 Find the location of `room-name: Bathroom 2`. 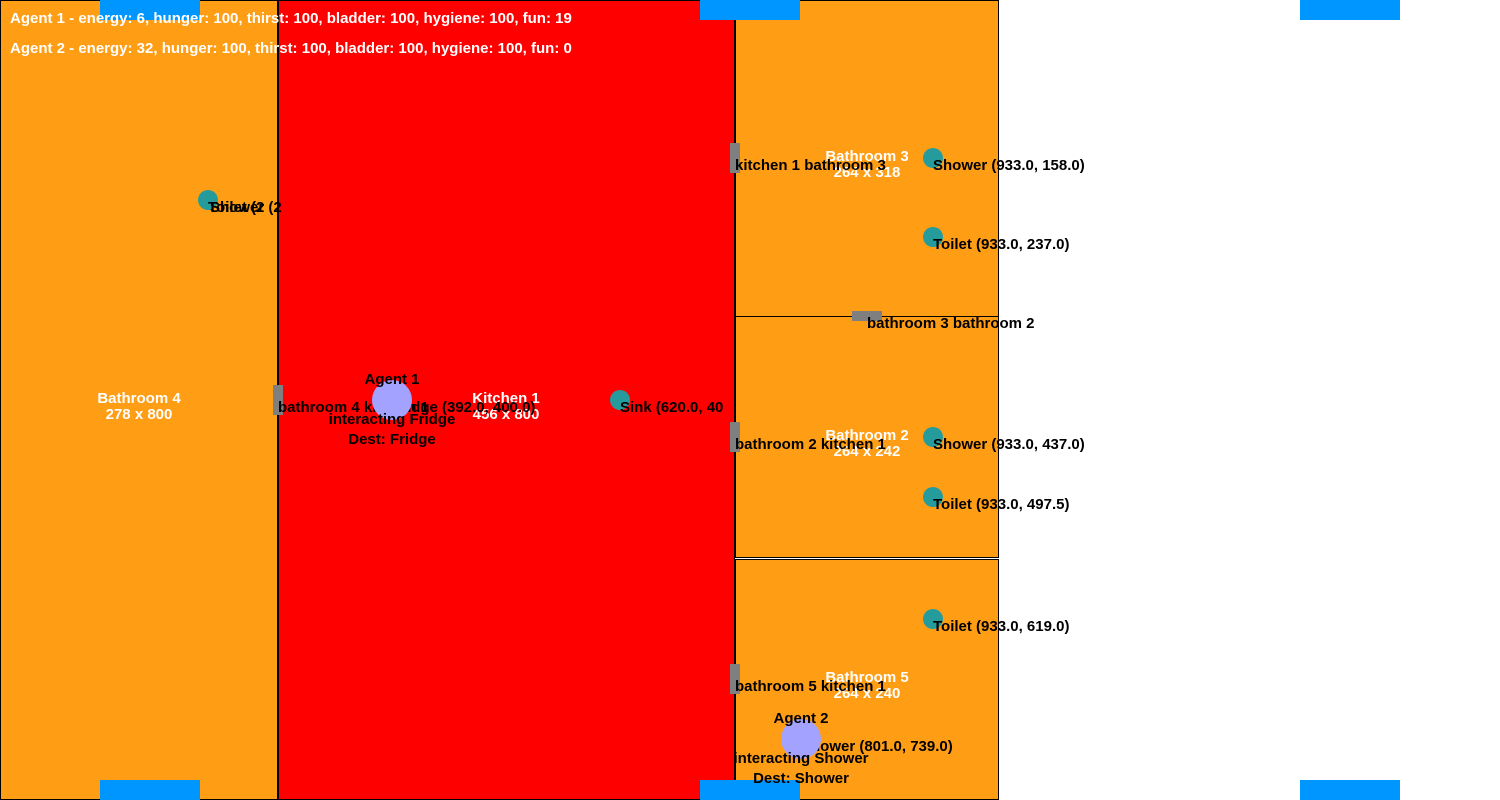

room-name: Bathroom 2 is located at coordinates (867, 435).